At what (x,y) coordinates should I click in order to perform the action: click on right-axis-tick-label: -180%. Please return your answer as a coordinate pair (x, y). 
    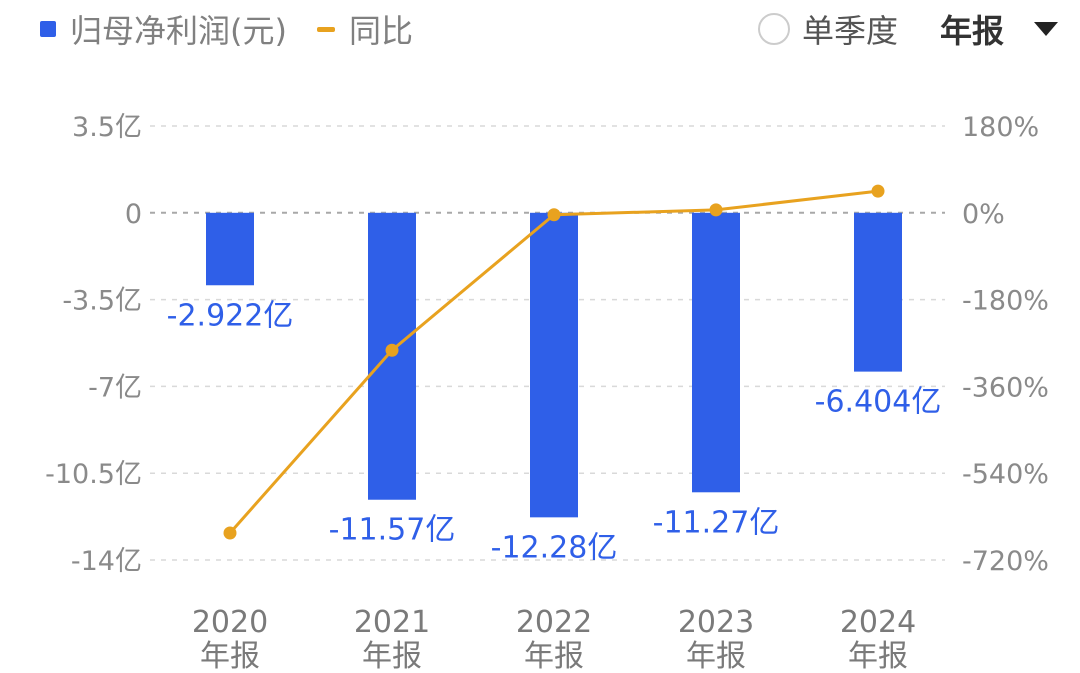
    Looking at the image, I should click on (1005, 301).